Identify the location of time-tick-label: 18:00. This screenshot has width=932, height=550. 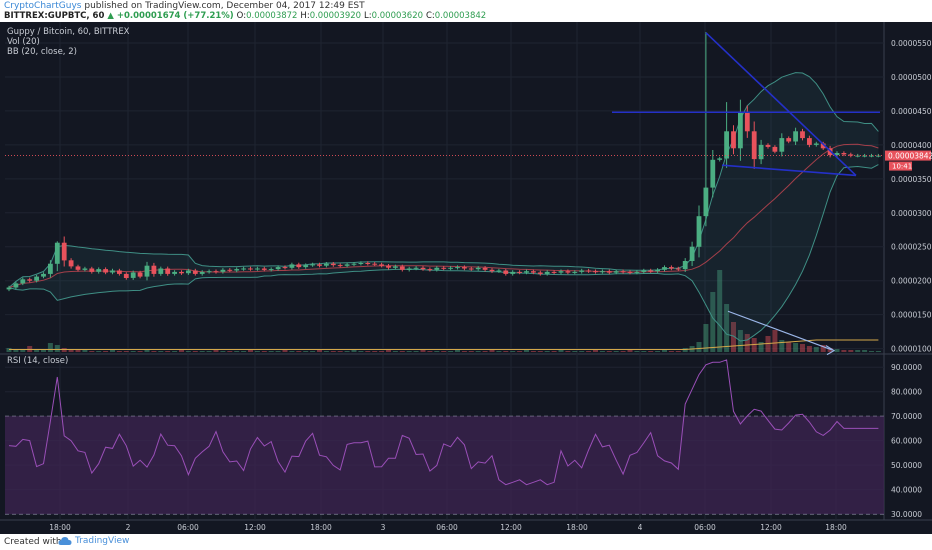
(321, 527).